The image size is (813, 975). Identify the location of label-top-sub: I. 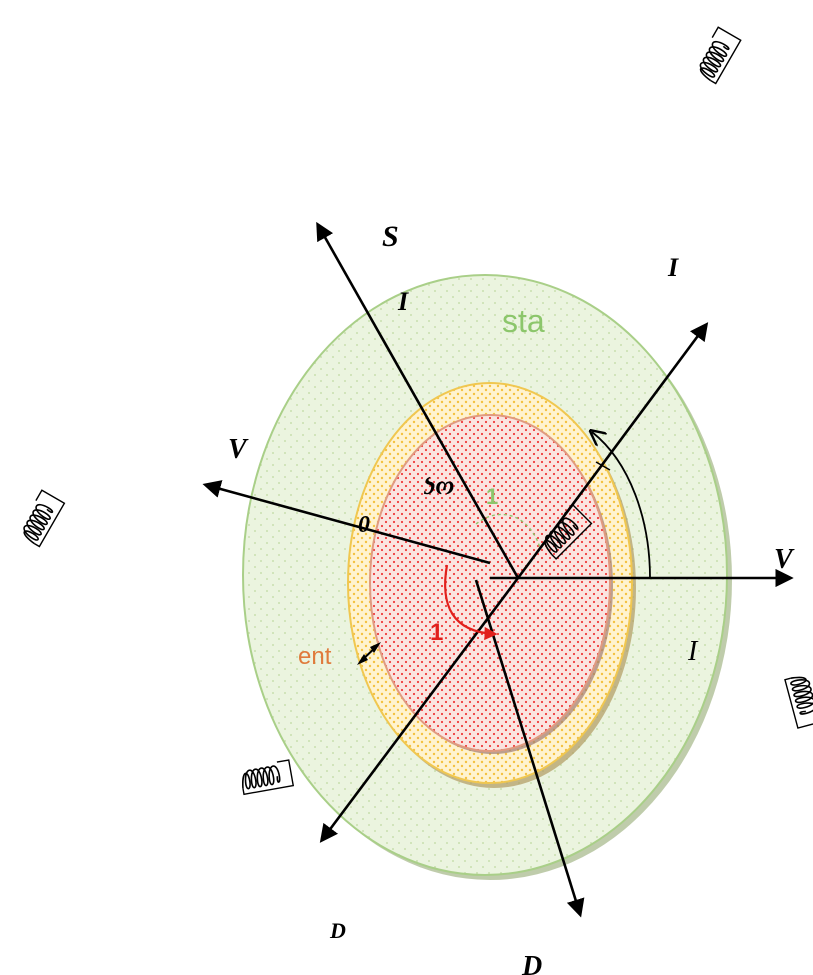
(403, 301).